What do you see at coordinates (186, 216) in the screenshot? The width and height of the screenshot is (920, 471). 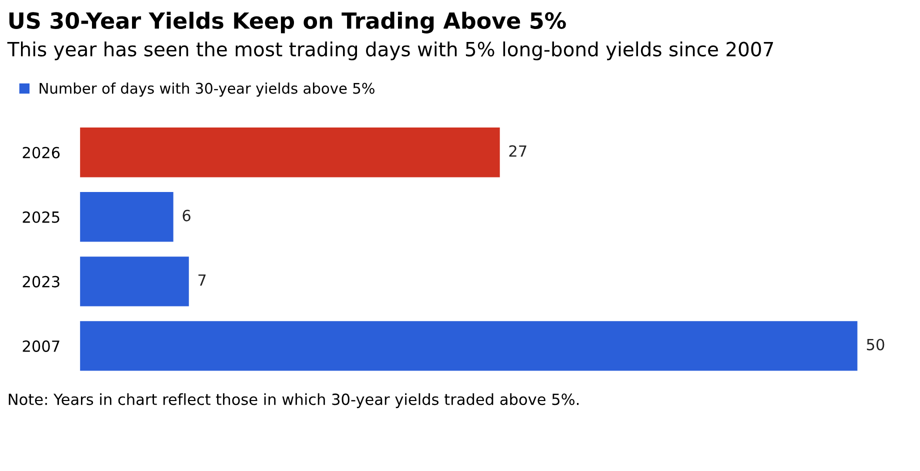 I see `data-label: 6` at bounding box center [186, 216].